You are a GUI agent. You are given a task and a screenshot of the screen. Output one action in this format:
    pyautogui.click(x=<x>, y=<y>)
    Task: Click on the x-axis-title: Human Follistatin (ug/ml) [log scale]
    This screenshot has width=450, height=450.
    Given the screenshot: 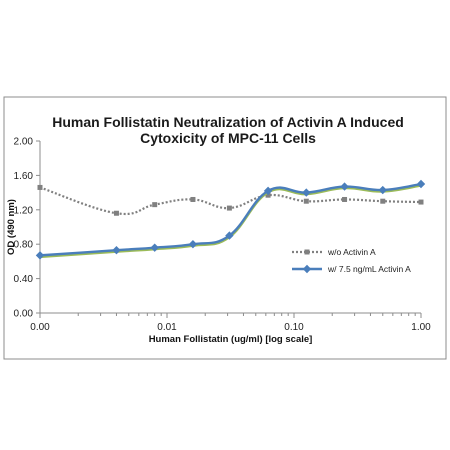 What is the action you would take?
    pyautogui.click(x=231, y=339)
    